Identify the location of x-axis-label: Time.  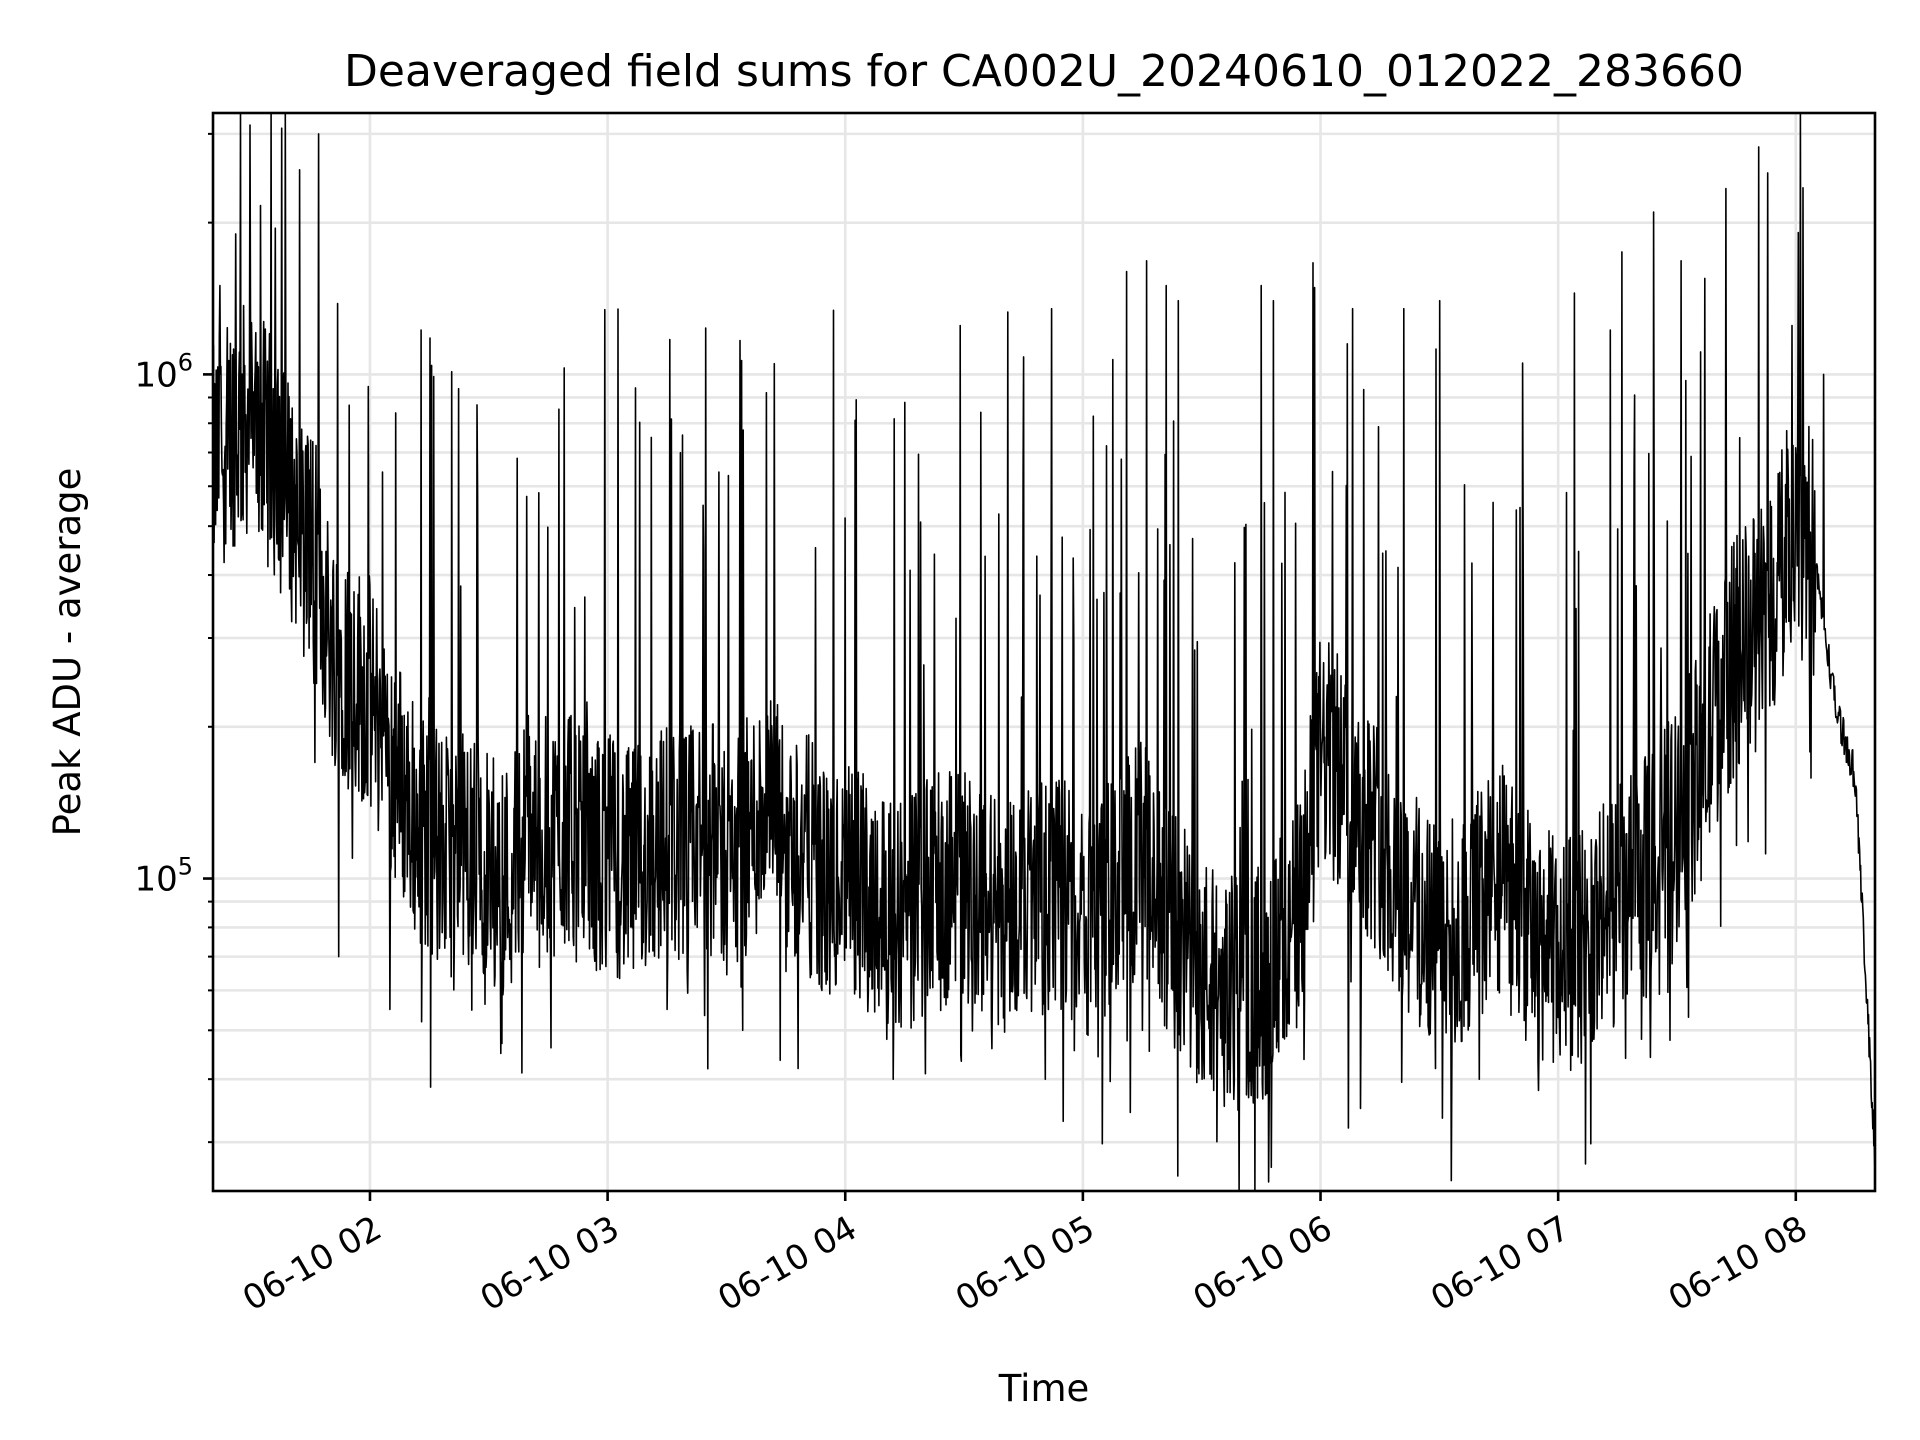
(1044, 1388).